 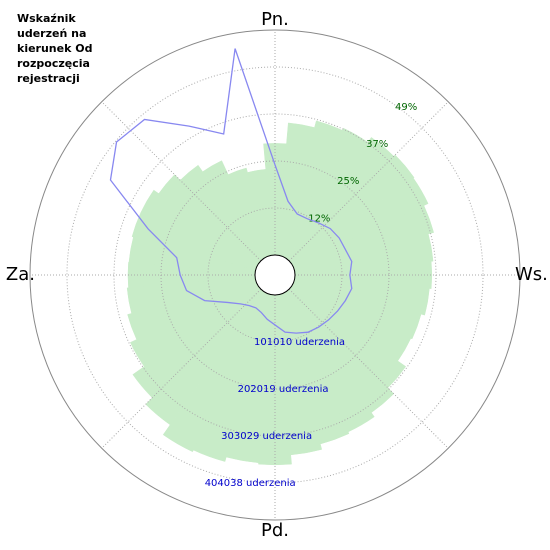 I want to click on direction-label: Ws., so click(x=531, y=274).